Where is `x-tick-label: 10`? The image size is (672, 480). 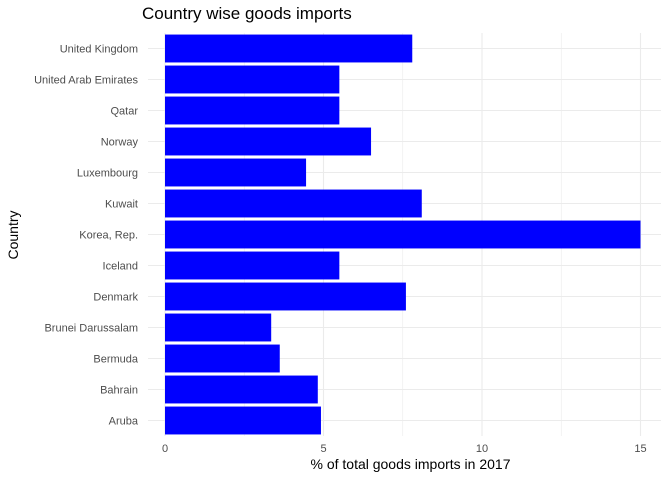 x-tick-label: 10 is located at coordinates (482, 449).